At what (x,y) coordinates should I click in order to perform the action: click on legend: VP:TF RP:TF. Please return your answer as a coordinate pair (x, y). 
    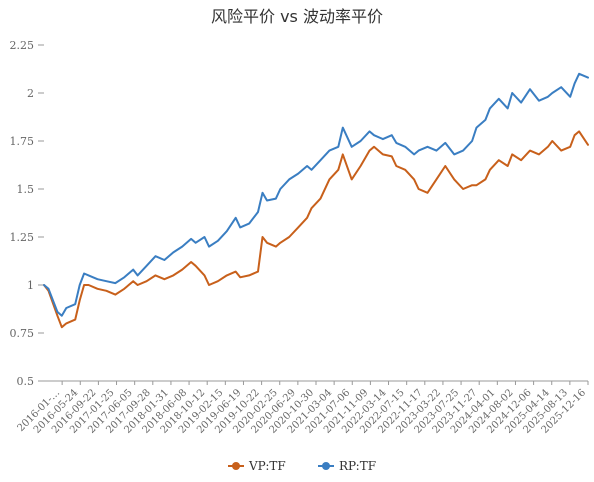
    Looking at the image, I should click on (302, 466).